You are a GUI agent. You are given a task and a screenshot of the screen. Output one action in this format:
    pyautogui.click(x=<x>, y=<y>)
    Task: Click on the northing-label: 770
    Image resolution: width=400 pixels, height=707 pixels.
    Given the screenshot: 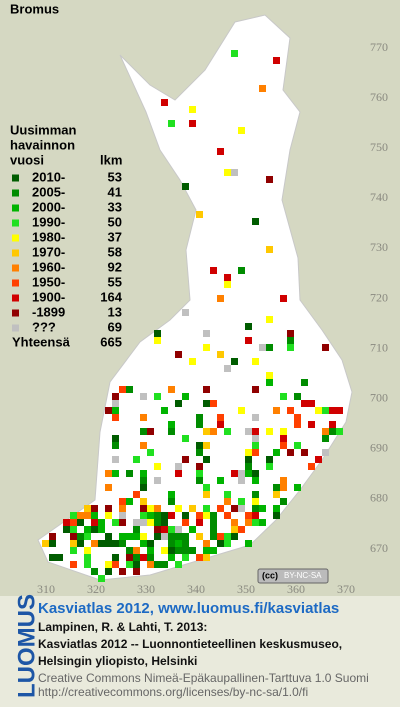 What is the action you would take?
    pyautogui.click(x=379, y=47)
    